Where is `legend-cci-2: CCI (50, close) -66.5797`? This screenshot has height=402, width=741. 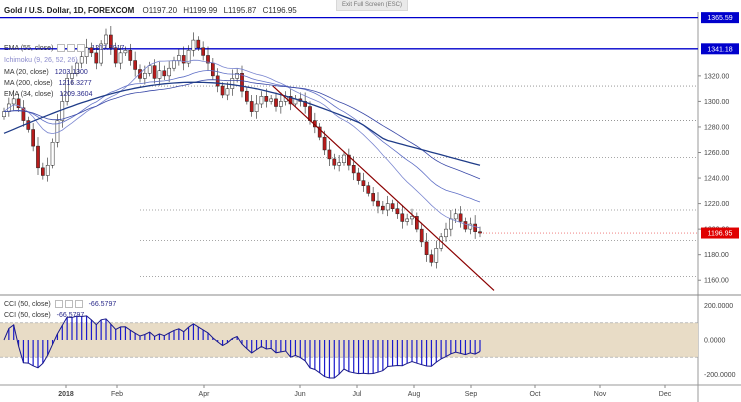
legend-cci-2: CCI (50, close) -66.5797 is located at coordinates (44, 315).